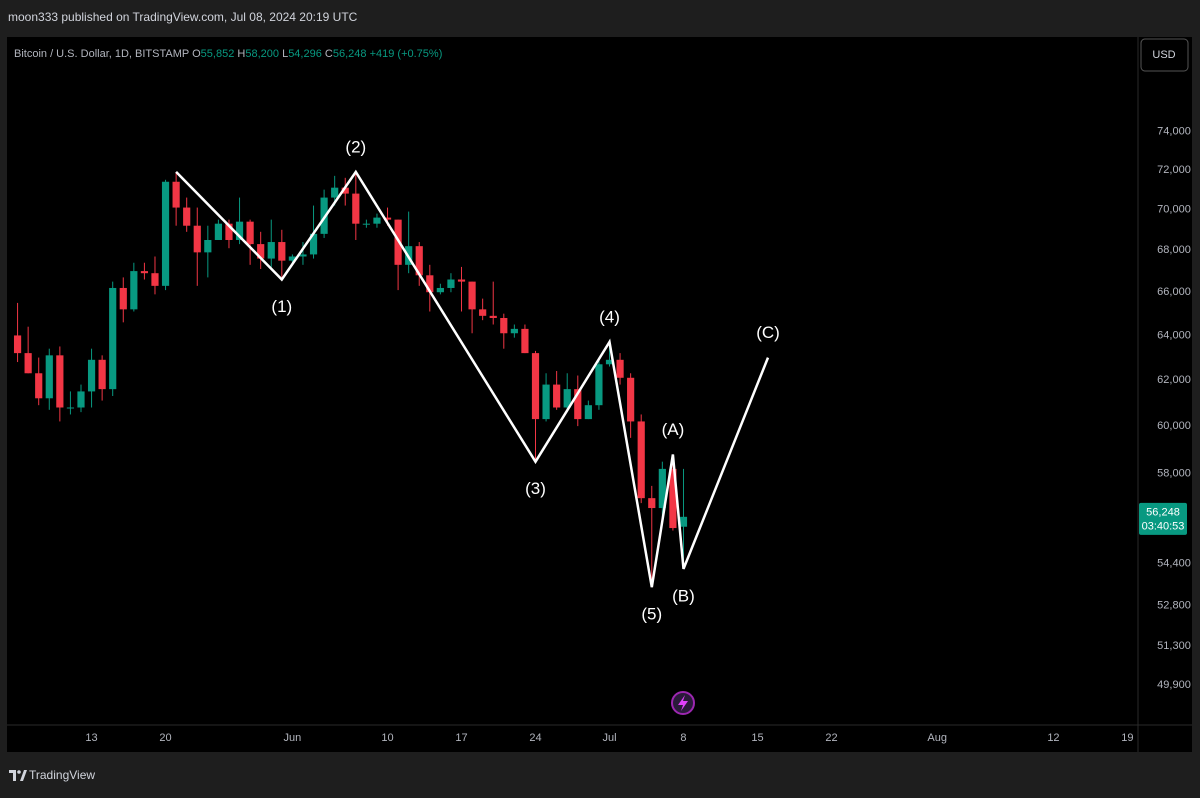 This screenshot has width=1200, height=798. Describe the element at coordinates (18, 775) in the screenshot. I see `brand-logo` at that location.